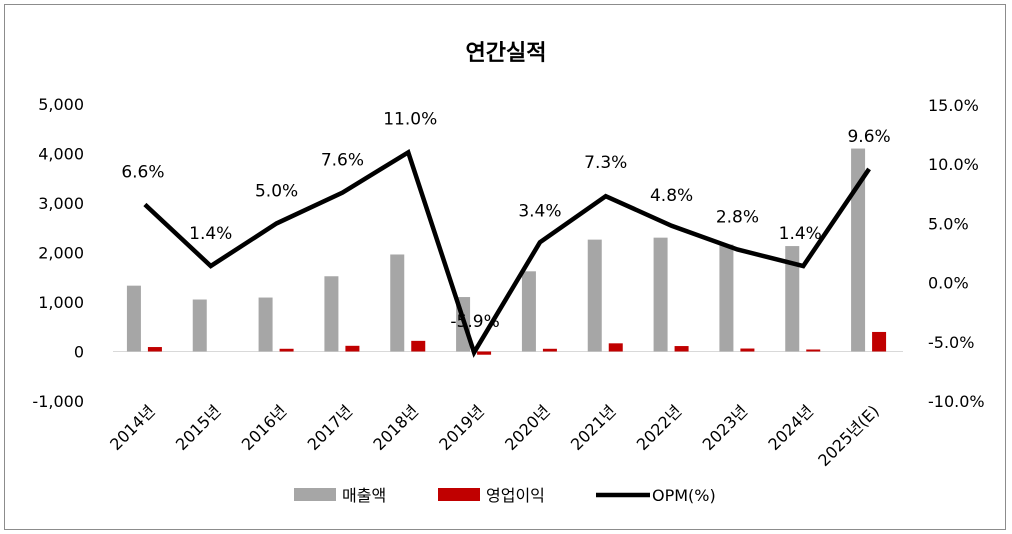  What do you see at coordinates (953, 164) in the screenshot?
I see `y-right-tick-label: 10.0%` at bounding box center [953, 164].